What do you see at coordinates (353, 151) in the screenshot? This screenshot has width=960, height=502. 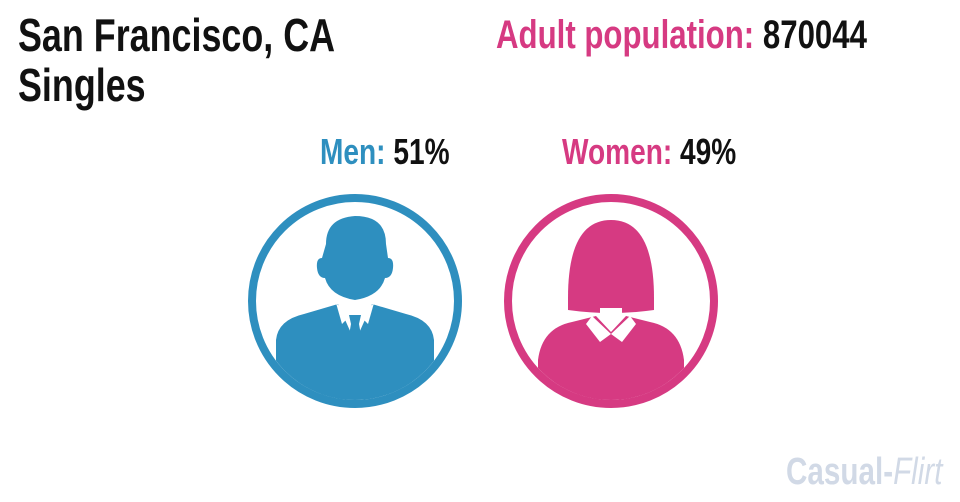 I see `men-label: Men:` at bounding box center [353, 151].